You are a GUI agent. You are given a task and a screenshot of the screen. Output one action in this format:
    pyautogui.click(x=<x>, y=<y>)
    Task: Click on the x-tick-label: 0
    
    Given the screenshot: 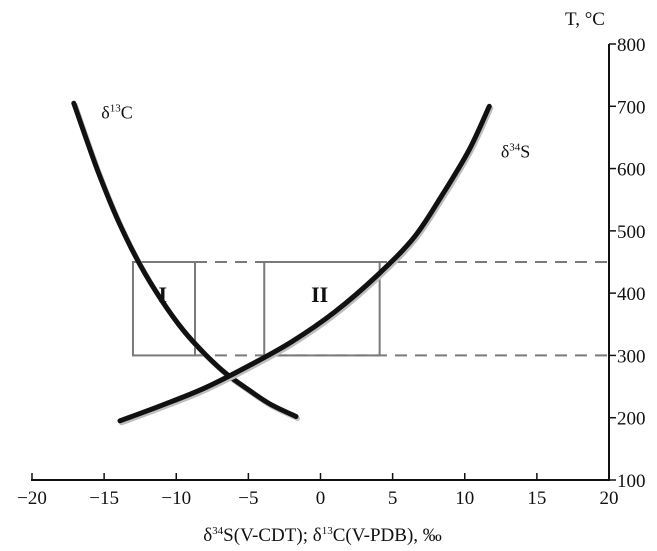 What is the action you would take?
    pyautogui.click(x=321, y=498)
    